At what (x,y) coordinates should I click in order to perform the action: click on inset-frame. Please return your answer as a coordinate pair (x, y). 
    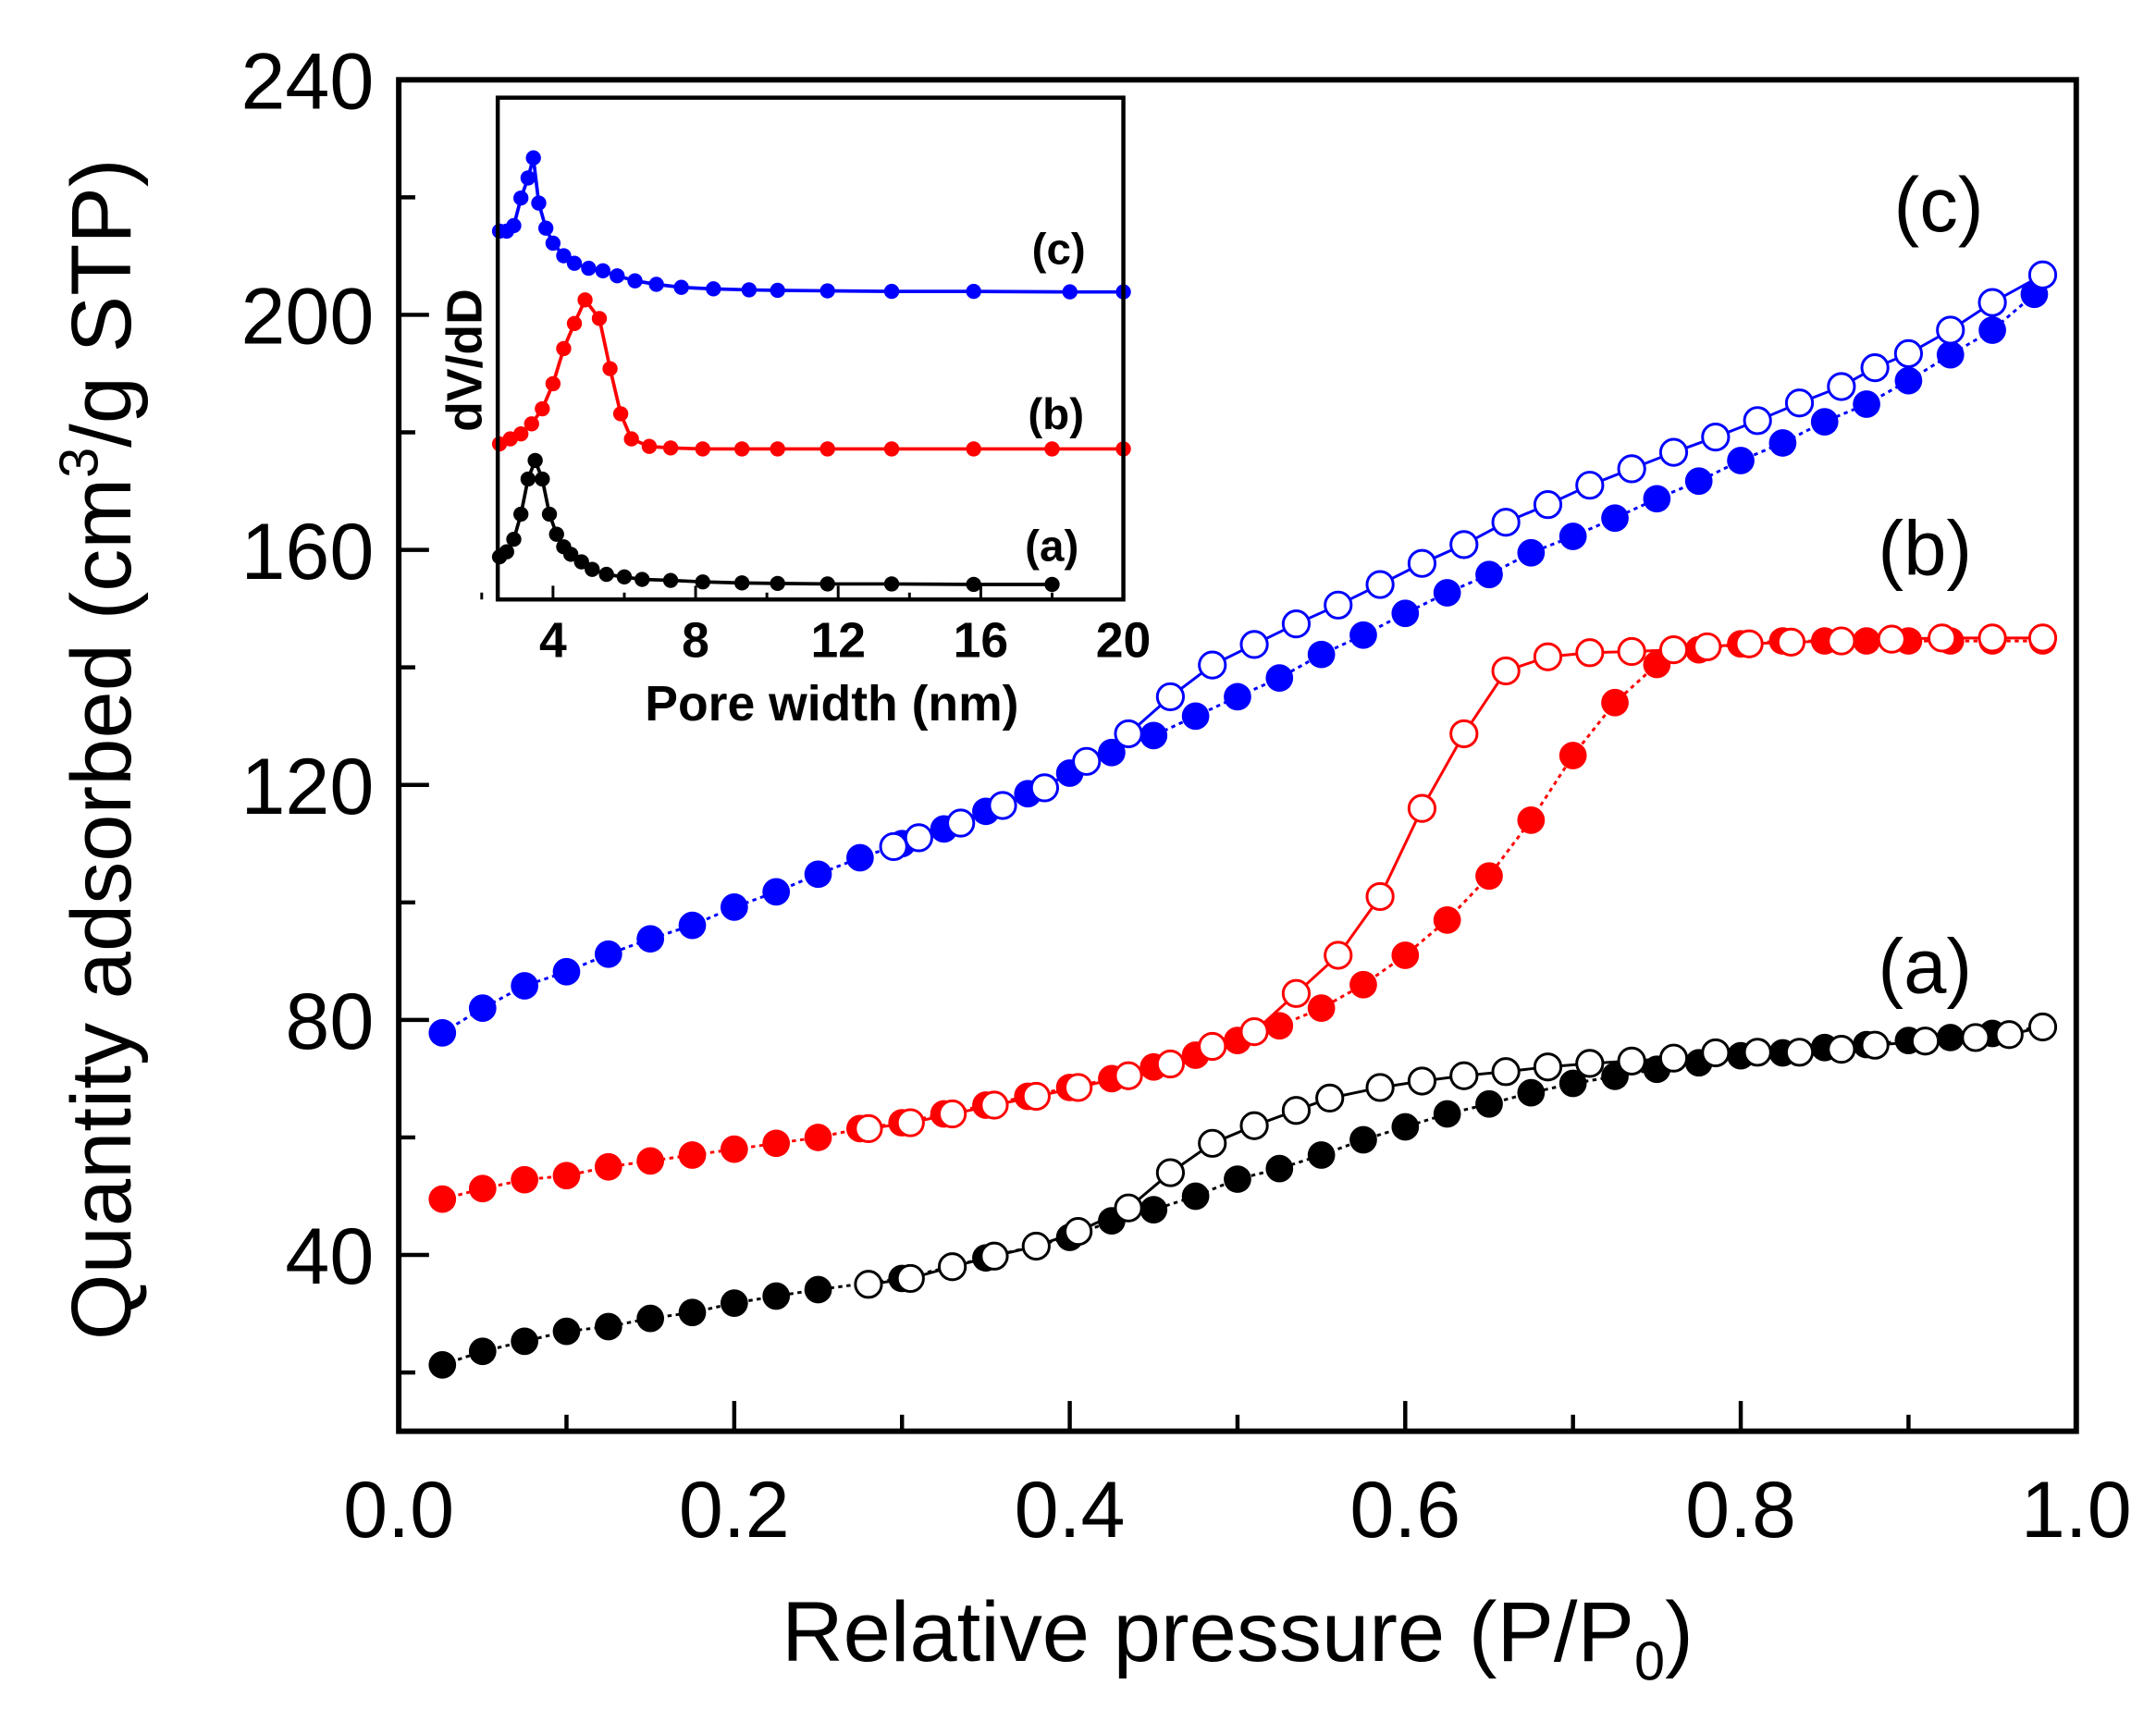
    Looking at the image, I should click on (810, 349).